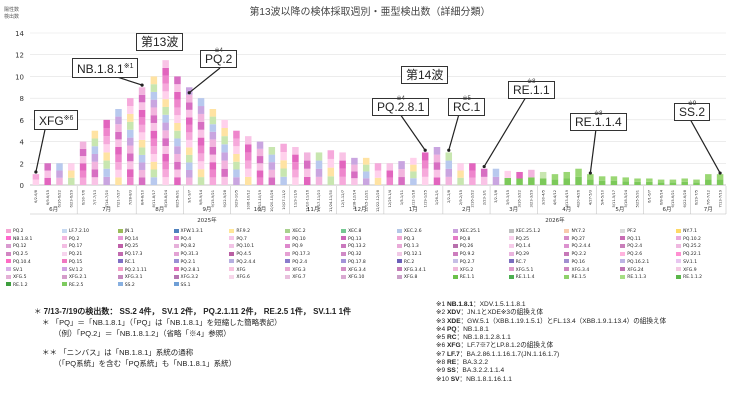 Image resolution: width=740 pixels, height=413 pixels. Describe the element at coordinates (126, 285) in the screenshot. I see `legend-item: SS.2` at that location.